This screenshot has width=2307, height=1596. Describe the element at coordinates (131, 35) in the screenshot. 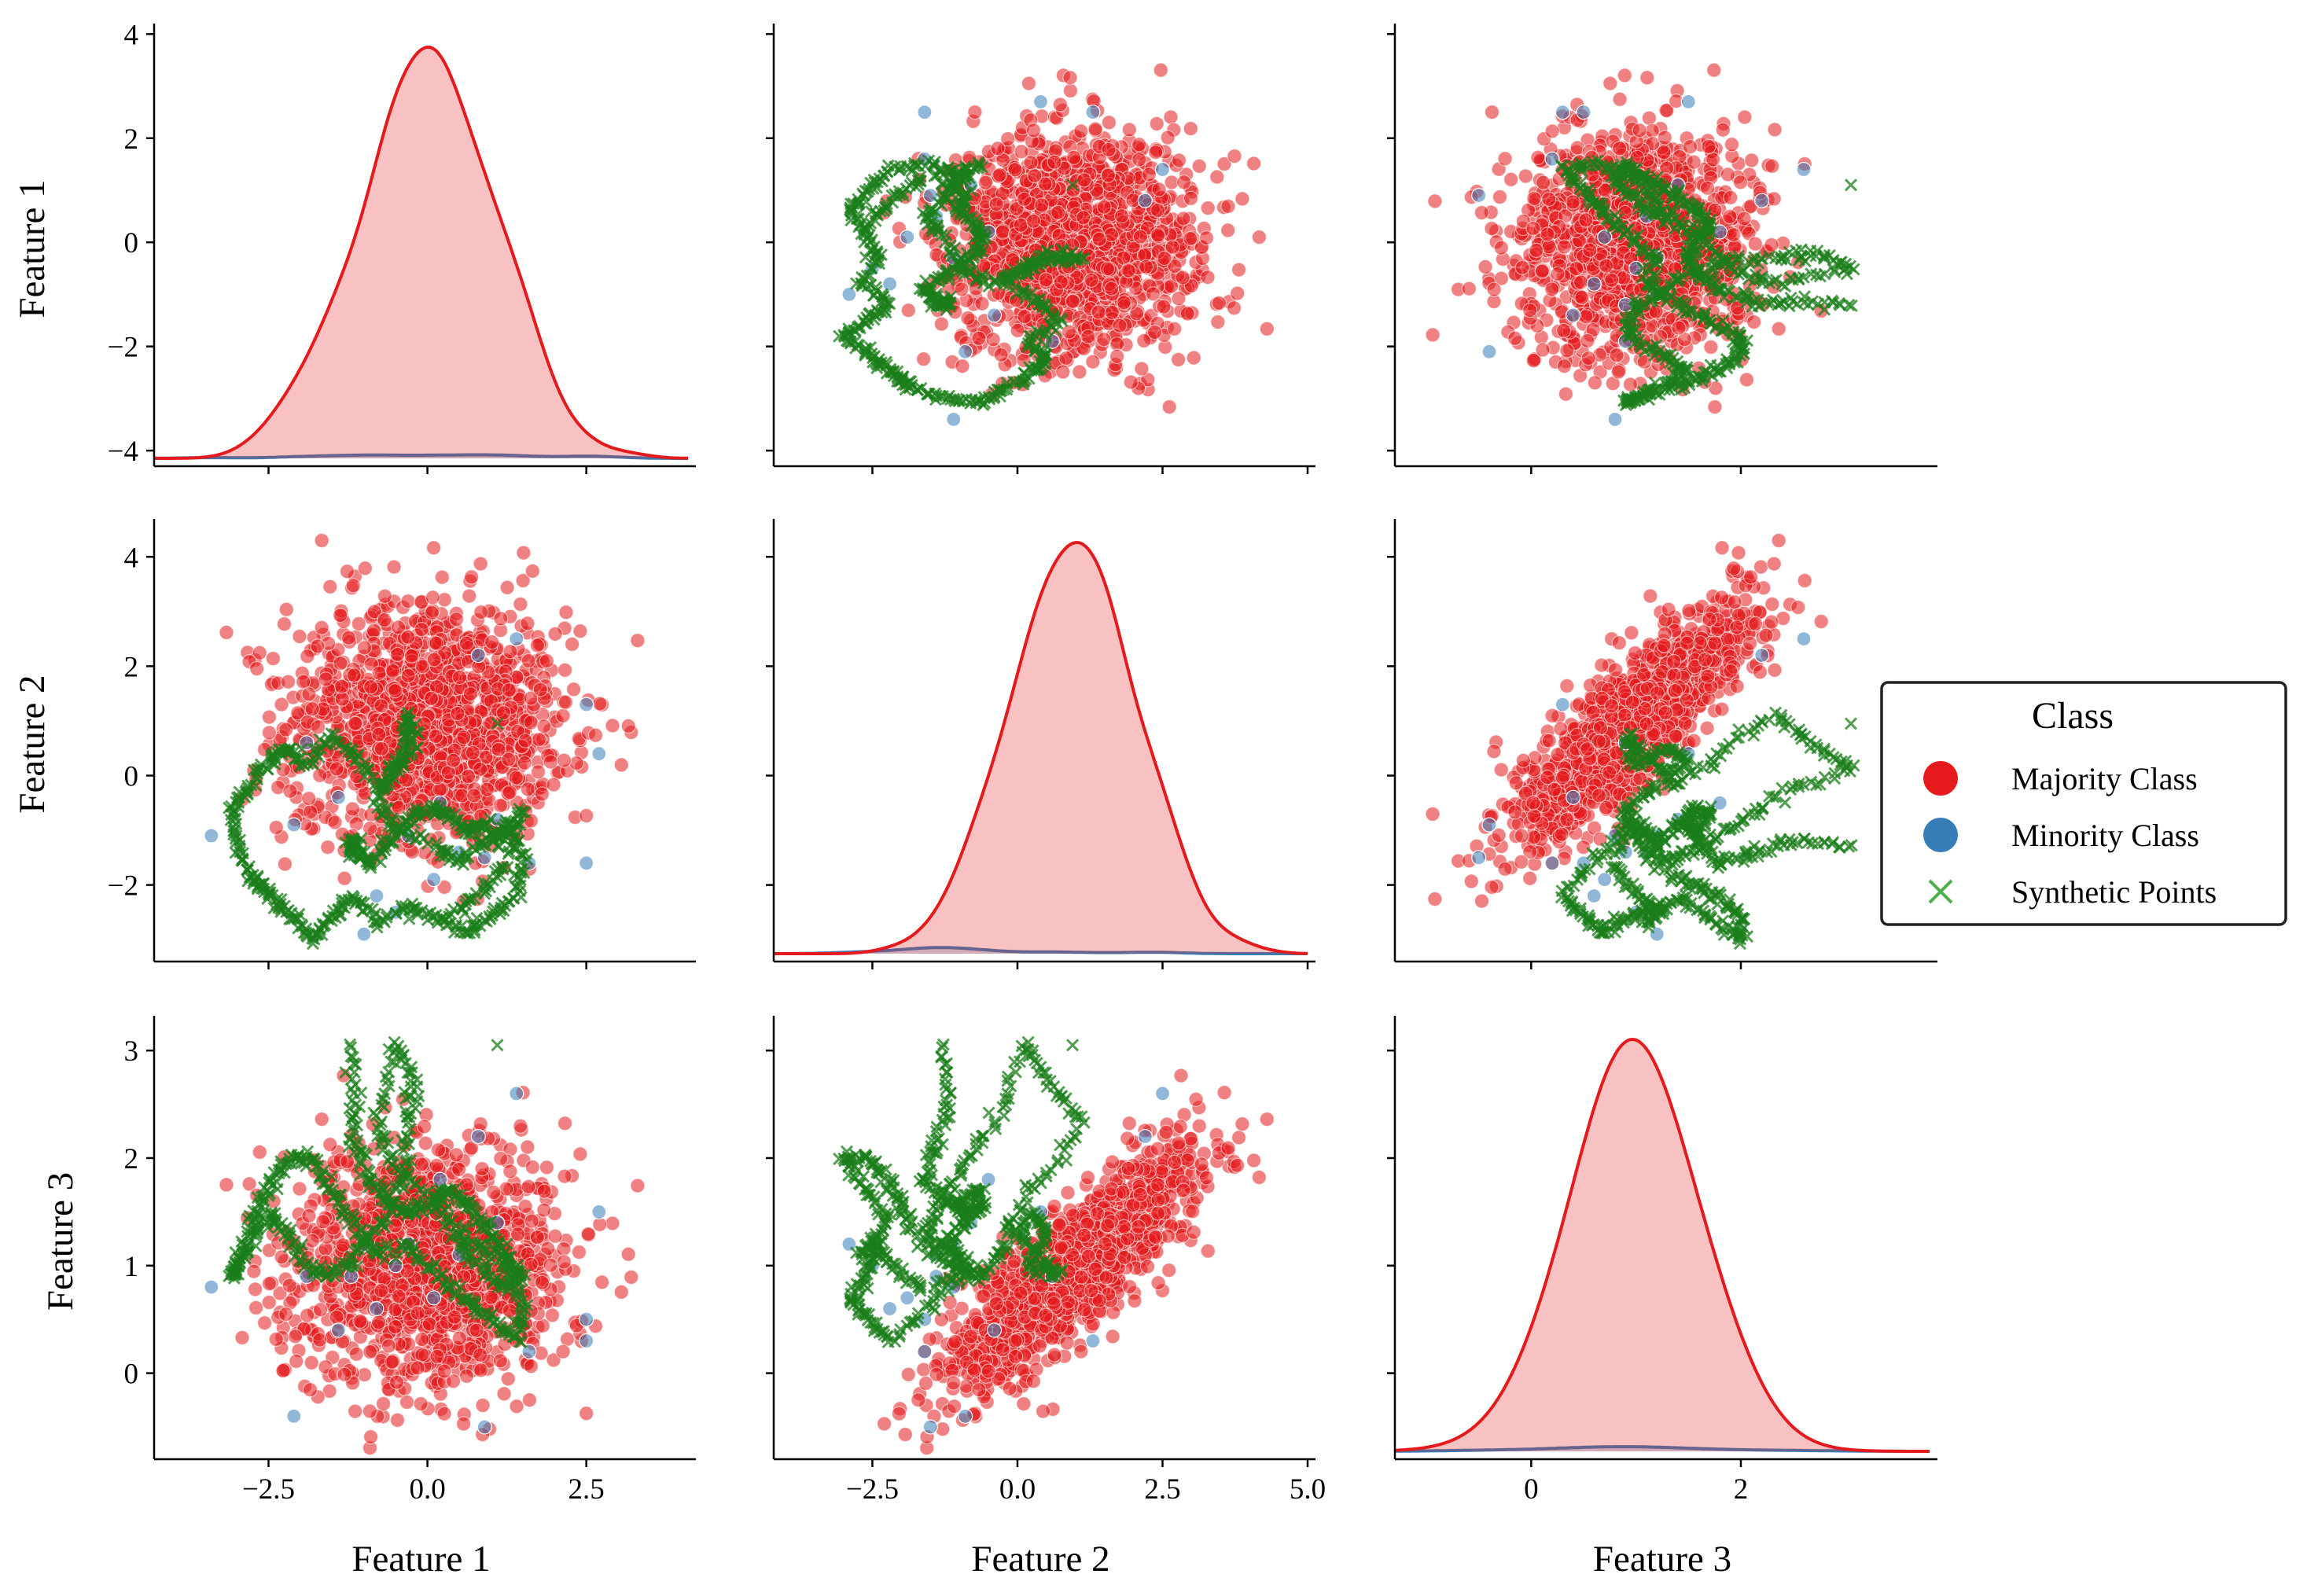

I see `y-tick-label: 4` at that location.